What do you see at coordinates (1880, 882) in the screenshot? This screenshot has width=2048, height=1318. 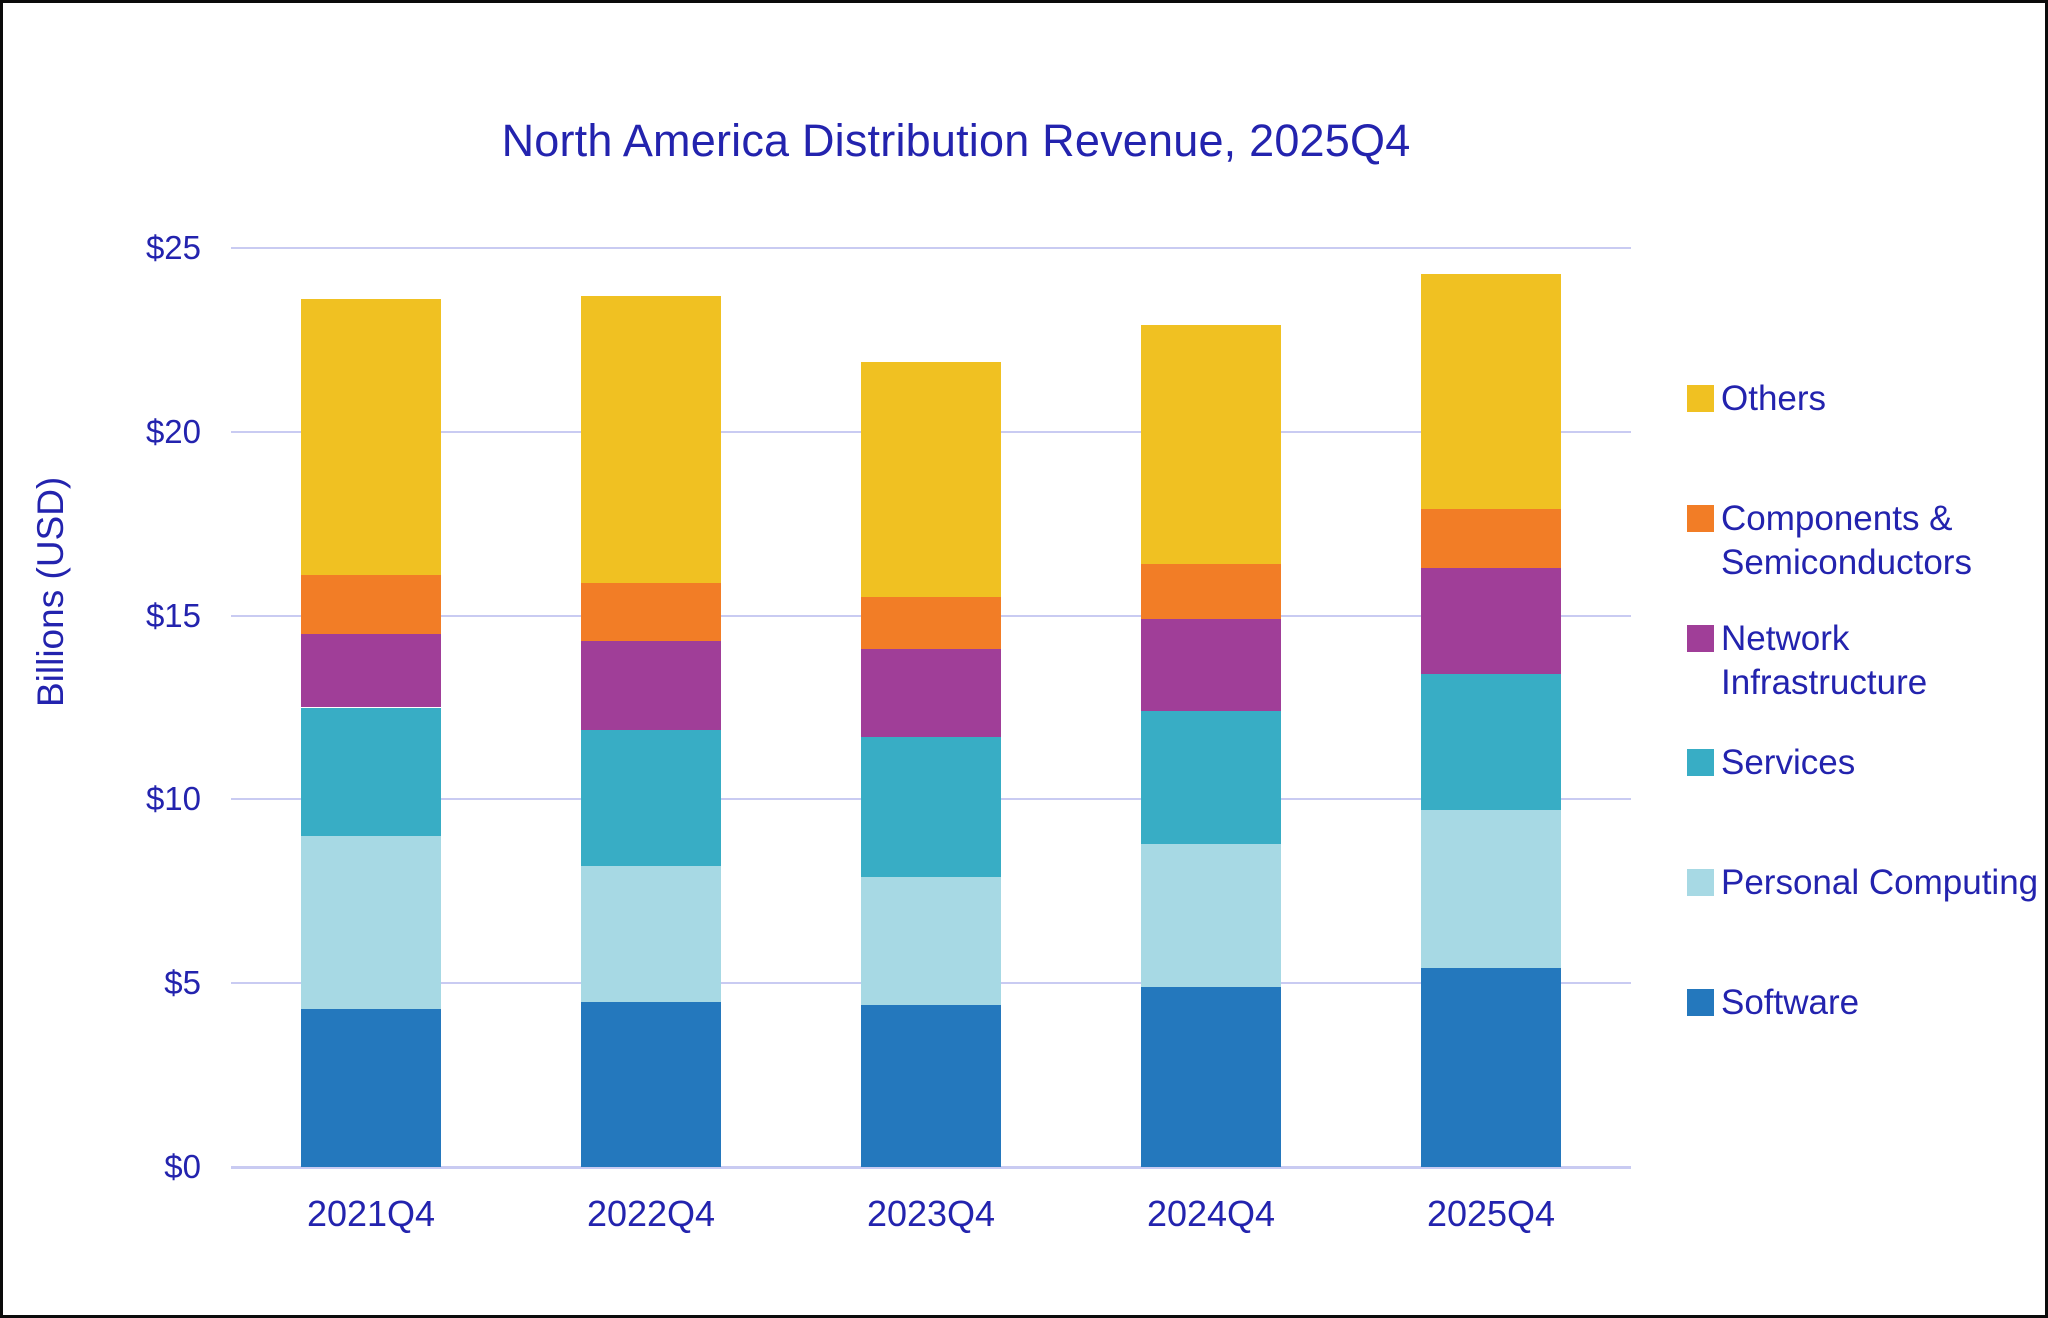 I see `legend-label: Personal Computing` at bounding box center [1880, 882].